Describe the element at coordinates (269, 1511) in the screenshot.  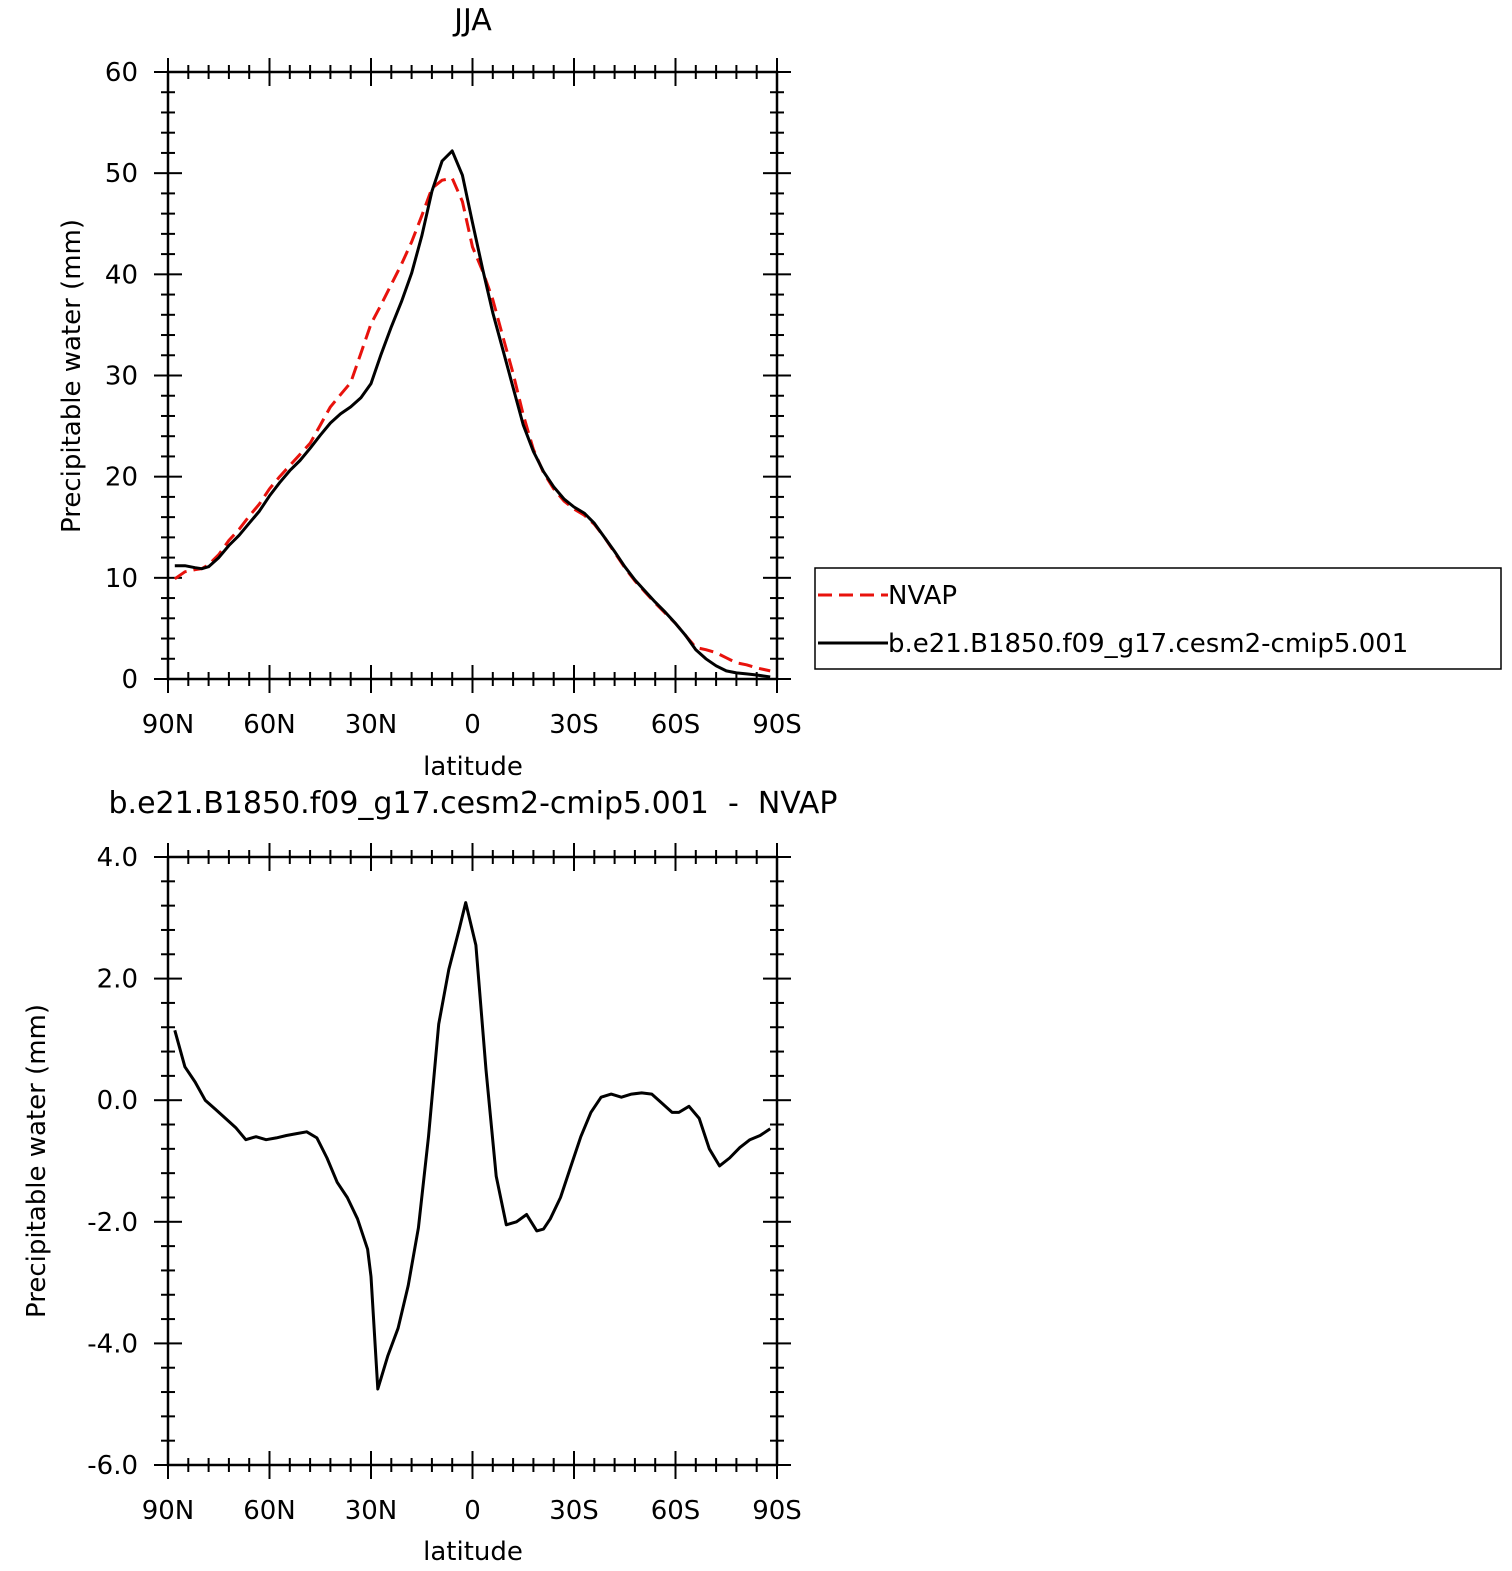
I see `bottom-x-tick-label: 60N` at that location.